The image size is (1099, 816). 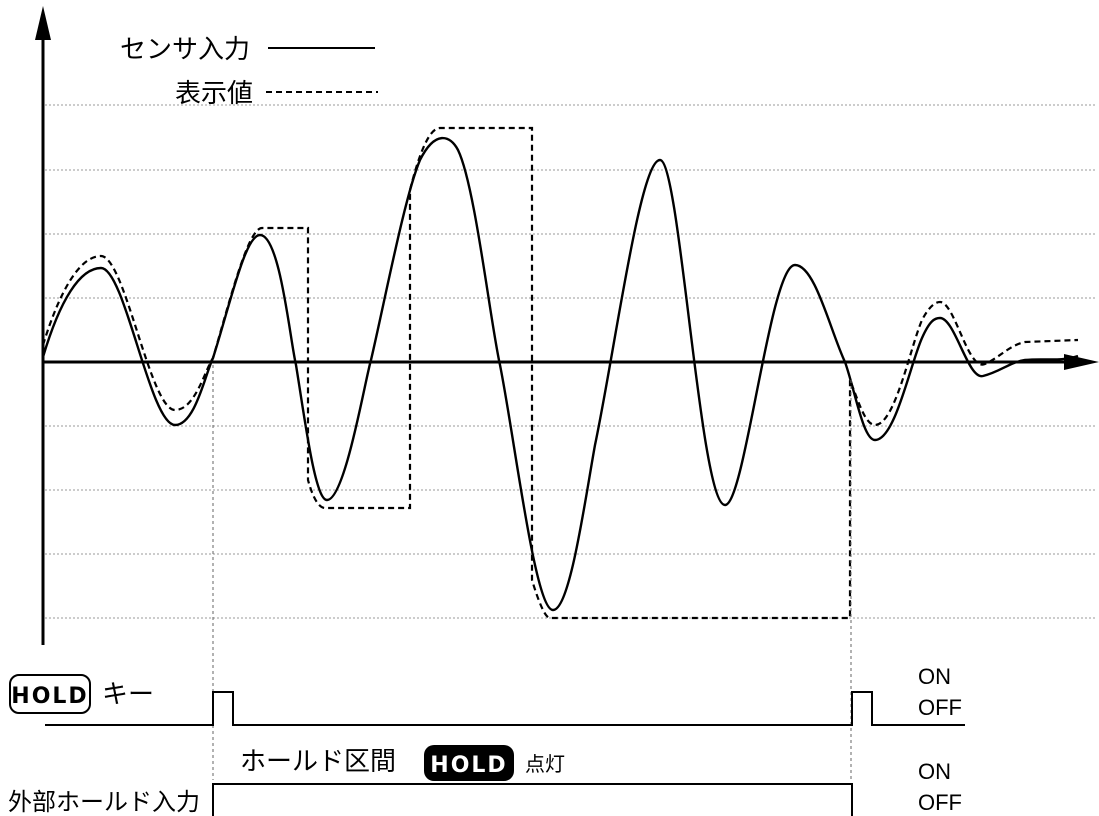 I want to click on hold-indicator-badge, so click(x=469, y=763).